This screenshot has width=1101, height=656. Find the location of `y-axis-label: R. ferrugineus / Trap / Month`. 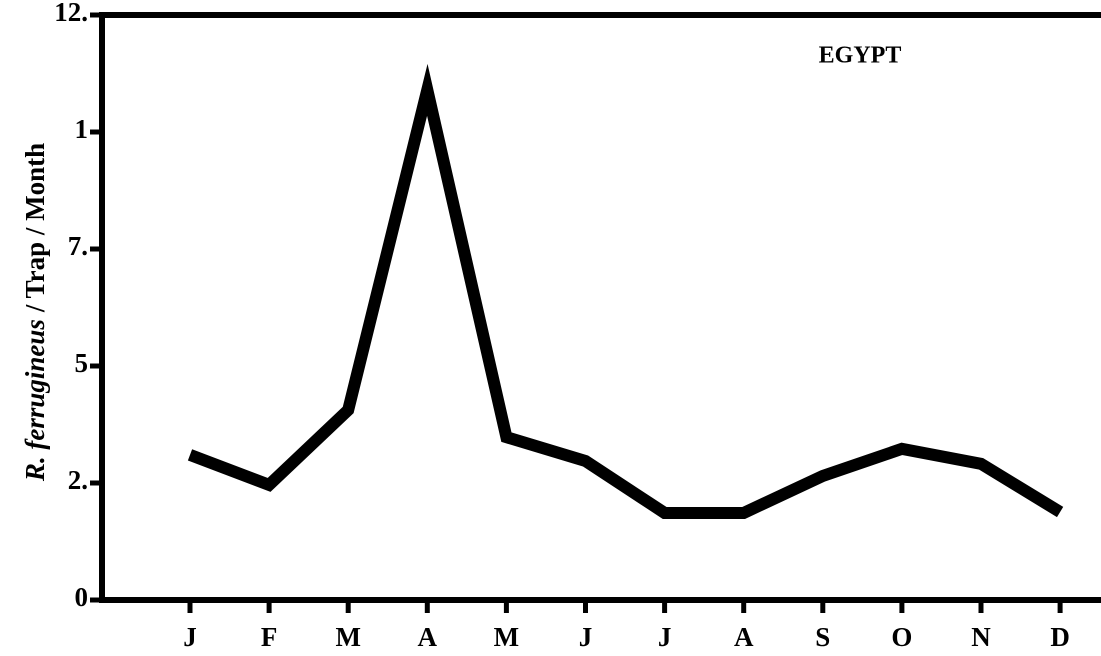

y-axis-label: R. ferrugineus / Trap / Month is located at coordinates (35, 312).